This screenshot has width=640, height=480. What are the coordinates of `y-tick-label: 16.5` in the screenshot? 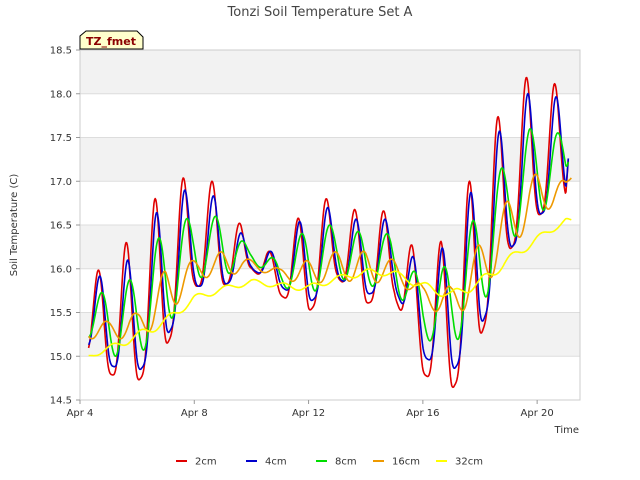 It's located at (61, 226).